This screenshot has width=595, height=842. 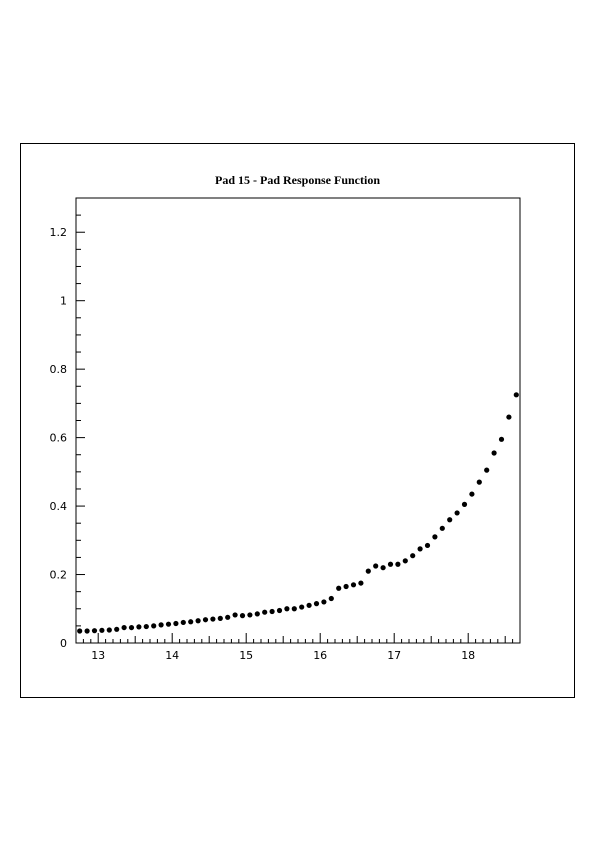 I want to click on y-tick-label: 1.2, so click(x=59, y=232).